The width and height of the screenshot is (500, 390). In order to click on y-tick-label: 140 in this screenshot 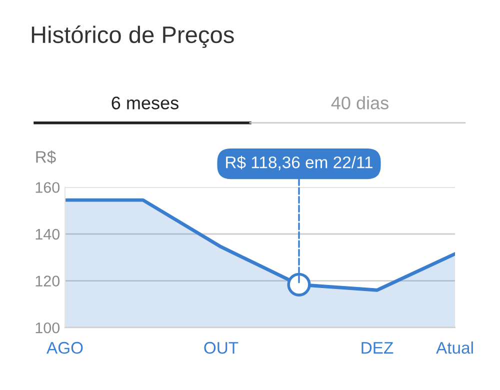, I will do `click(48, 234)`.